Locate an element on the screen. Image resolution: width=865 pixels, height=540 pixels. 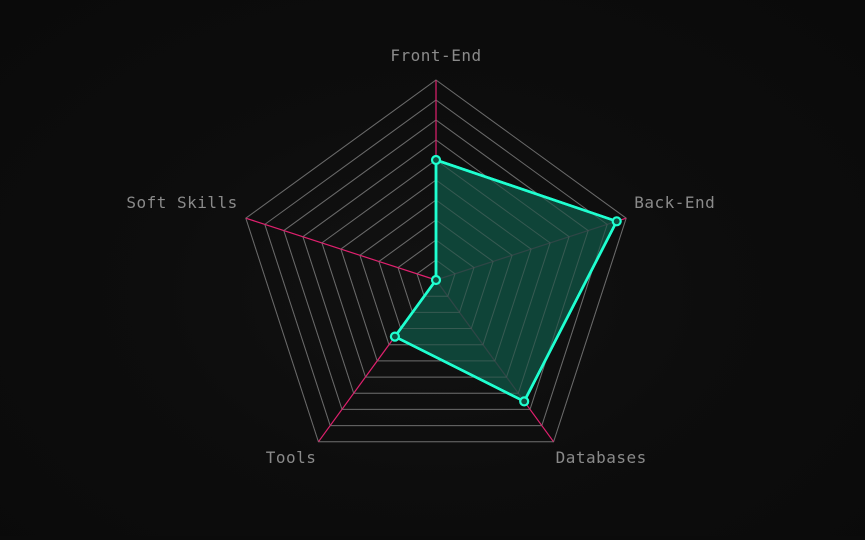
data-point-soft-skills is located at coordinates (436, 280).